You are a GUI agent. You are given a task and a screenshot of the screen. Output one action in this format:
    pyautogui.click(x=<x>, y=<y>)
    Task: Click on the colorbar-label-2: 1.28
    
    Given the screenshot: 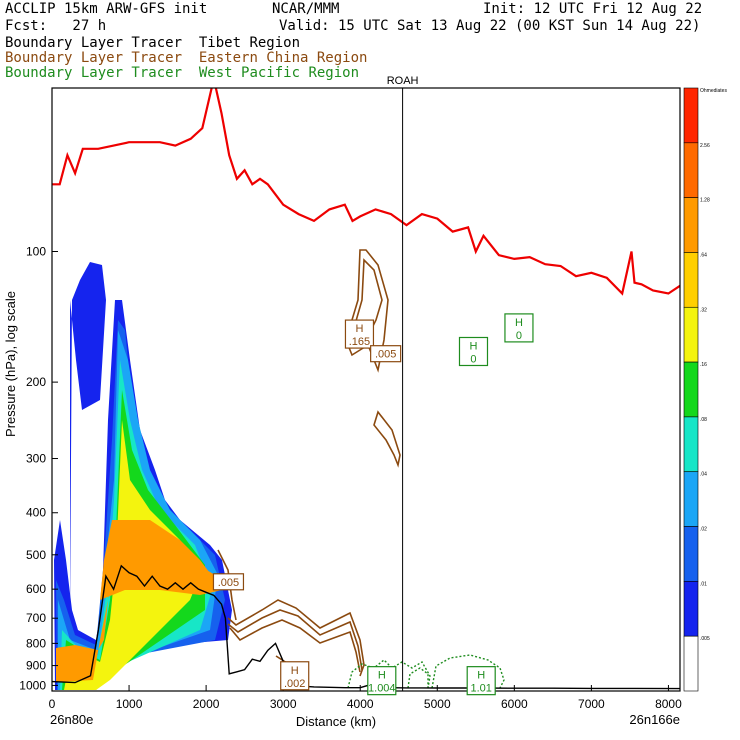 What is the action you would take?
    pyautogui.click(x=705, y=201)
    